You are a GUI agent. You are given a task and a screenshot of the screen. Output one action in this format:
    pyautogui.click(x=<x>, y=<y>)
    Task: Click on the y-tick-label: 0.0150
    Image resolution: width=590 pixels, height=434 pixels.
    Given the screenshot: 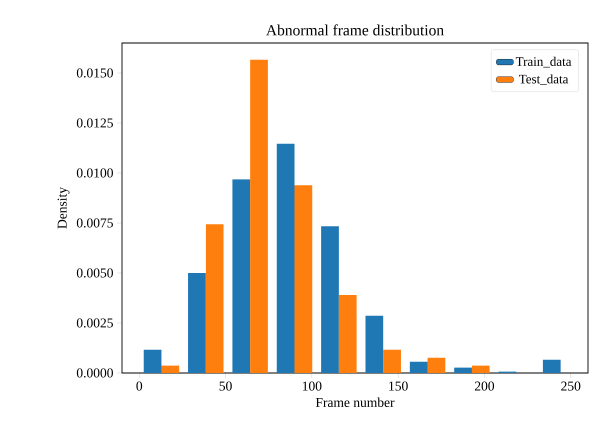 What is the action you would take?
    pyautogui.click(x=94, y=73)
    